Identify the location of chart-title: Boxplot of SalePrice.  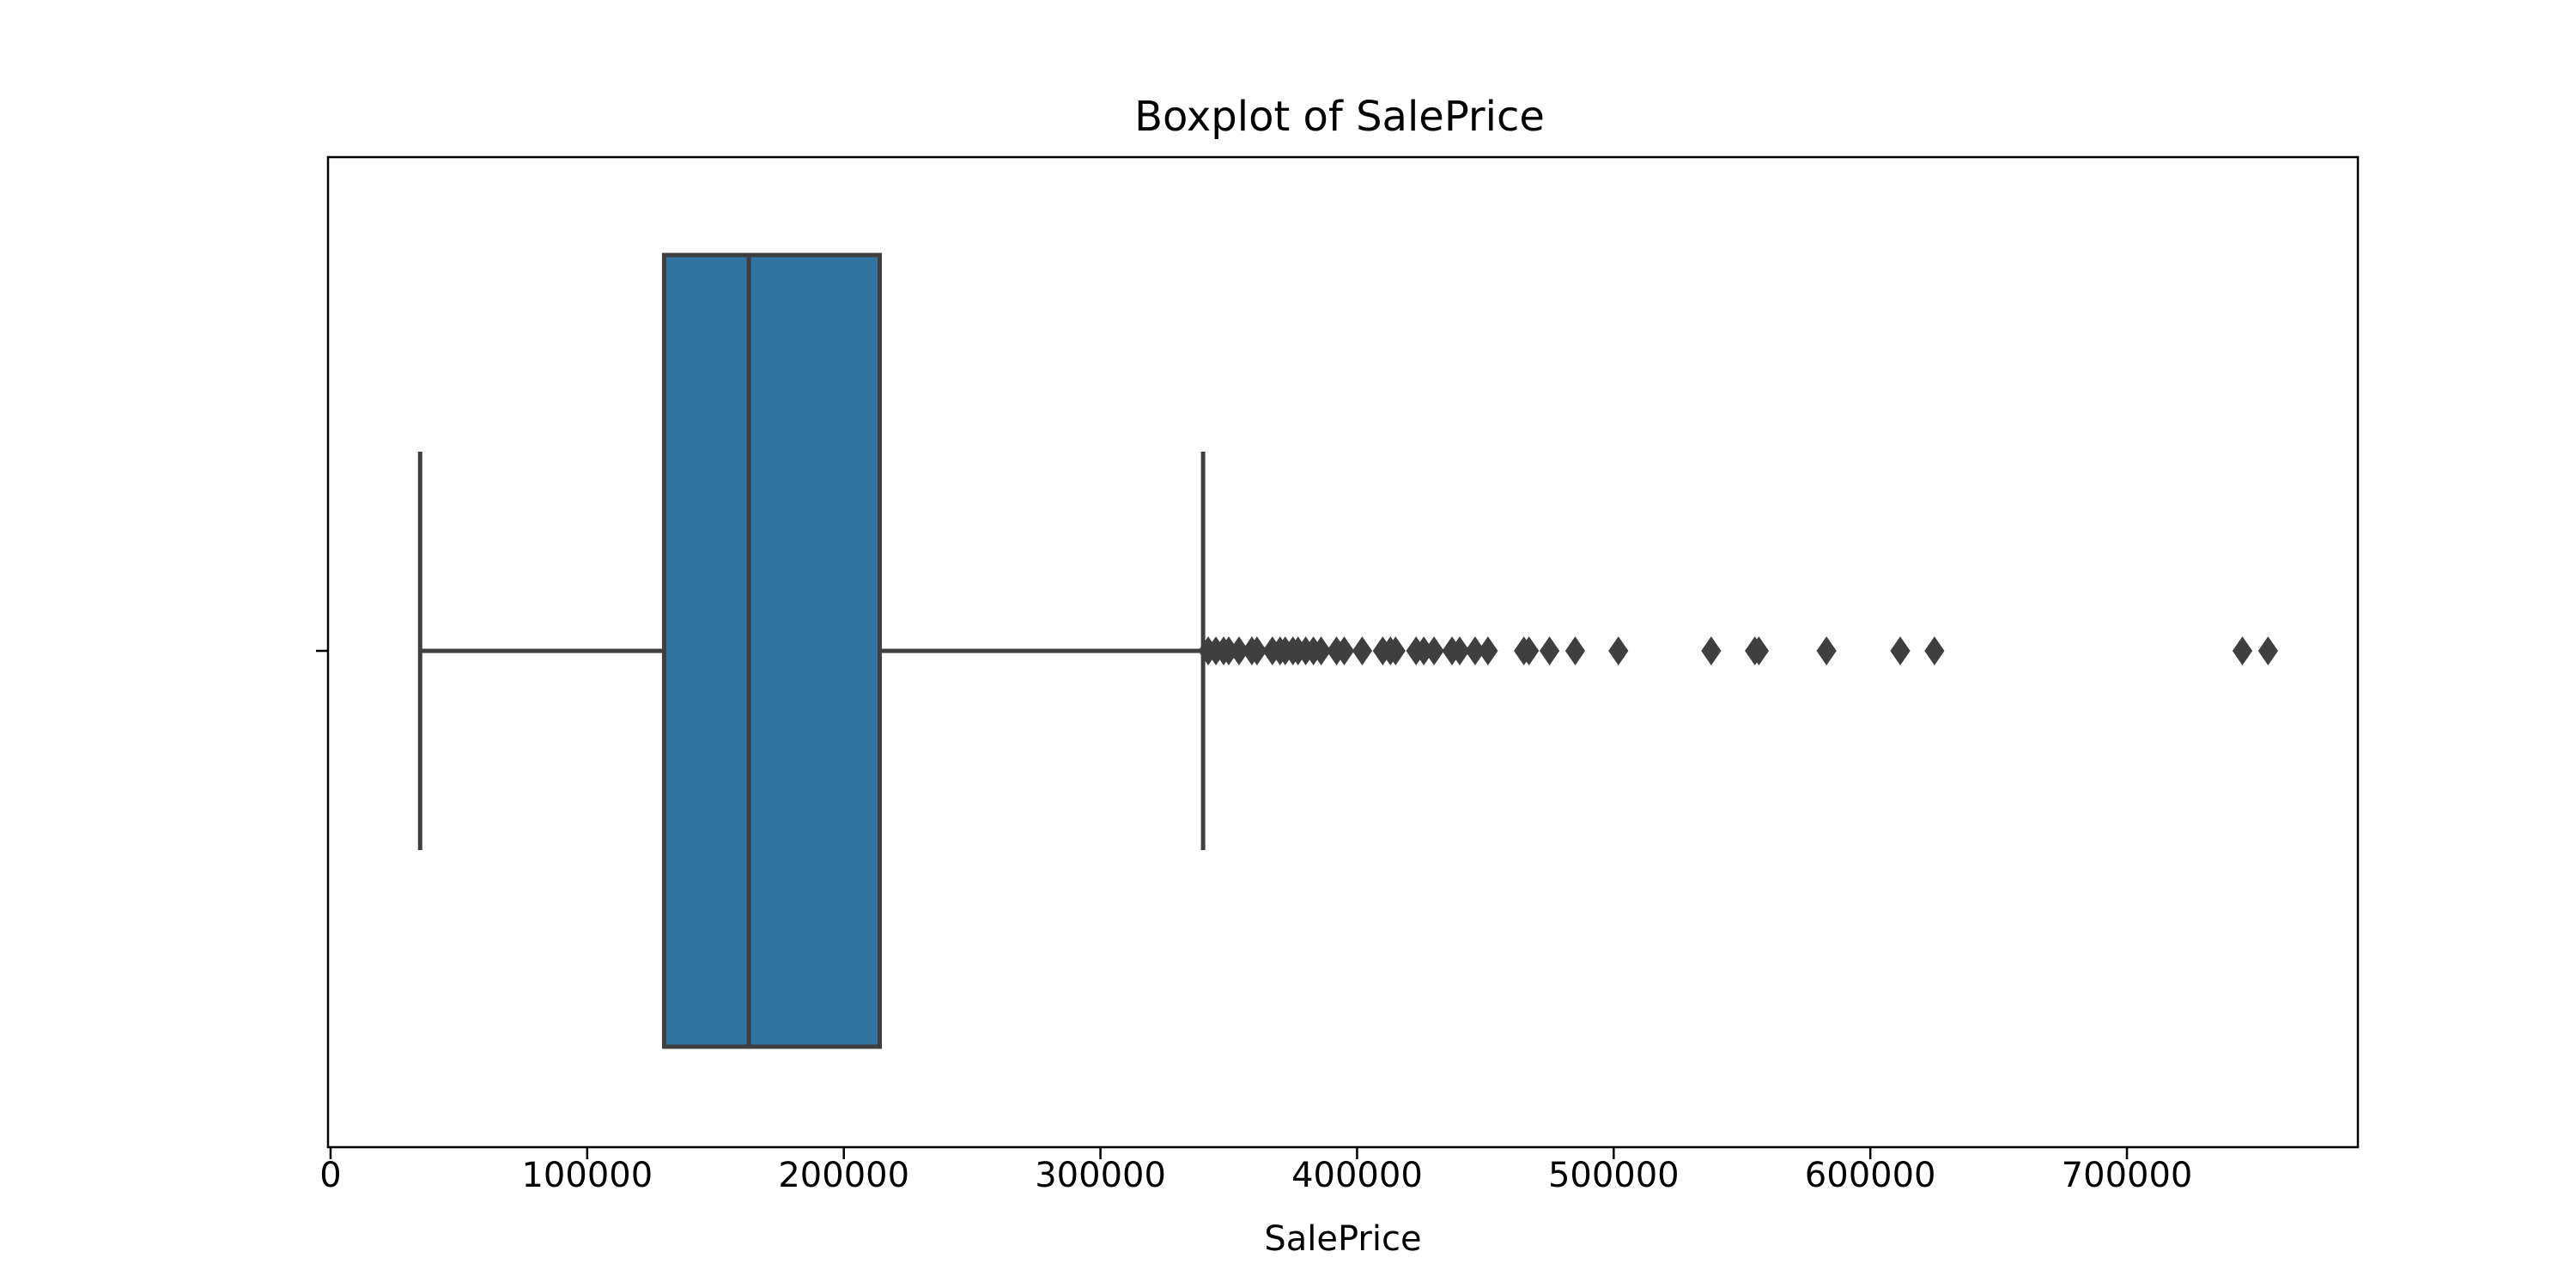
(1339, 117).